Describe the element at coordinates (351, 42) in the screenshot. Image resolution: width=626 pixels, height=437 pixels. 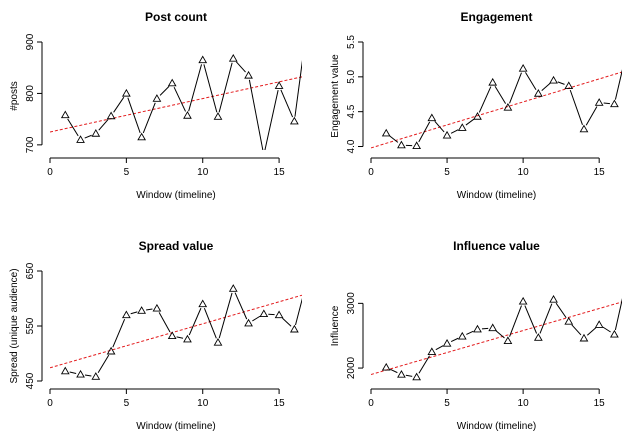
I see `y-tick-label: 5.5` at that location.